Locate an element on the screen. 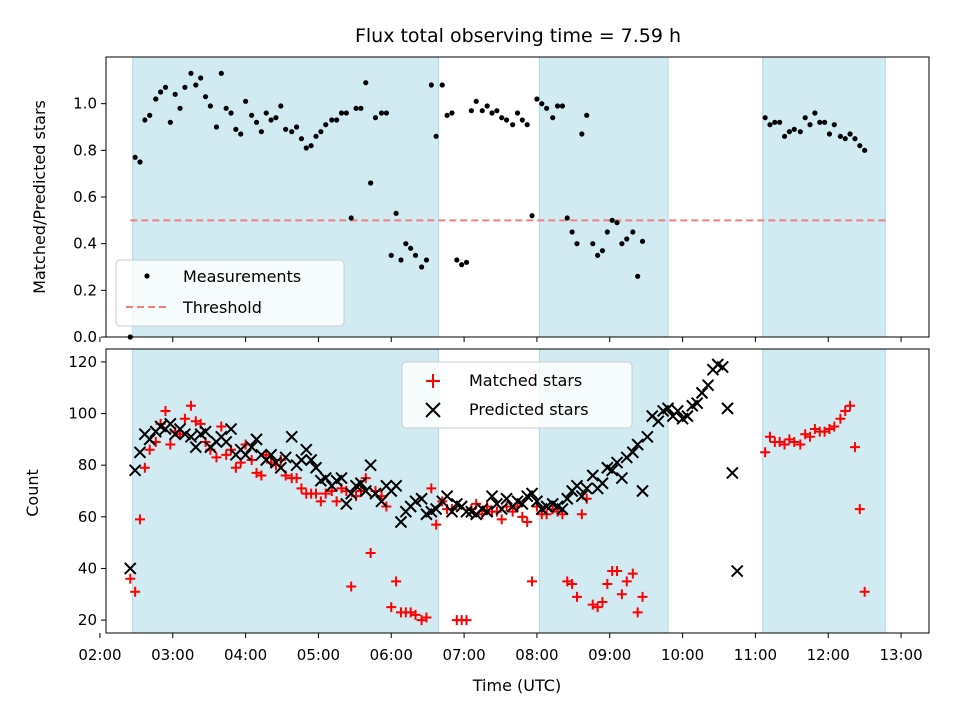 This screenshot has height=720, width=960. x-tick-label: 13:00 is located at coordinates (900, 655).